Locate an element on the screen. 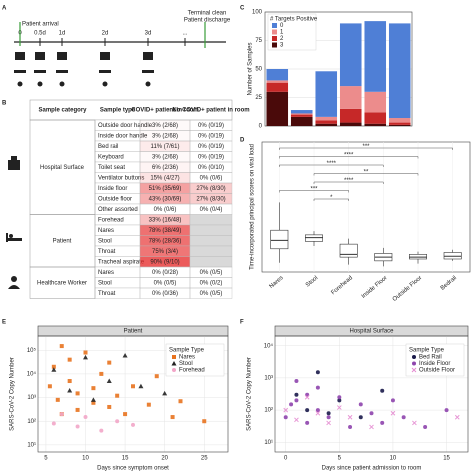 This screenshot has height=474, width=474. legend-label: 0 is located at coordinates (282, 26).